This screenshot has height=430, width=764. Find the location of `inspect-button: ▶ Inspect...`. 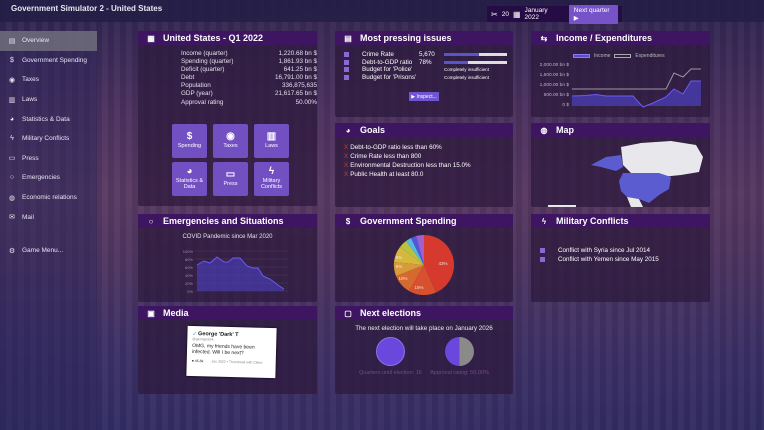

inspect-button: ▶ Inspect... is located at coordinates (424, 96).